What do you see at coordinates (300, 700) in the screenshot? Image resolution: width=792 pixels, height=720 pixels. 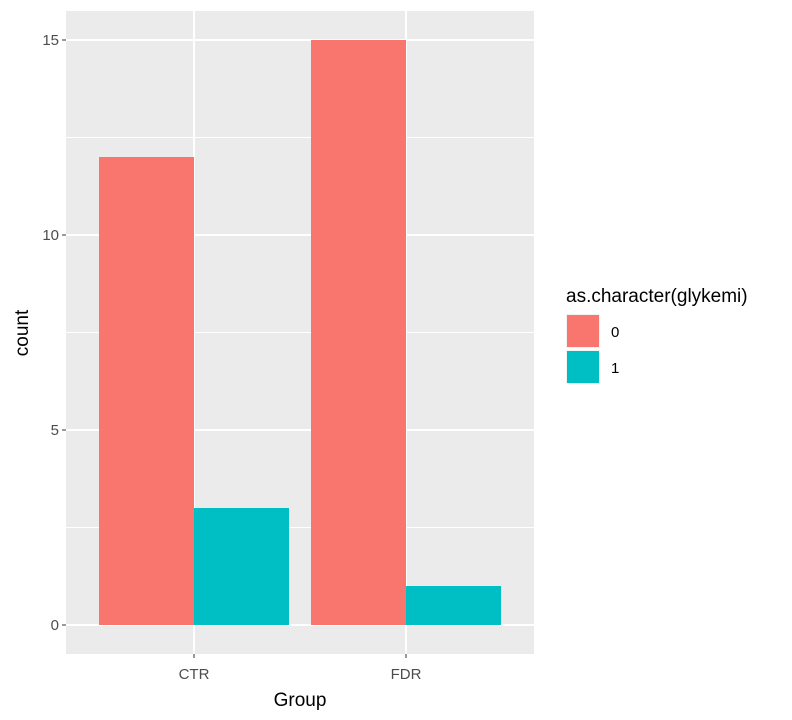 I see `x-axis-title: Group` at bounding box center [300, 700].